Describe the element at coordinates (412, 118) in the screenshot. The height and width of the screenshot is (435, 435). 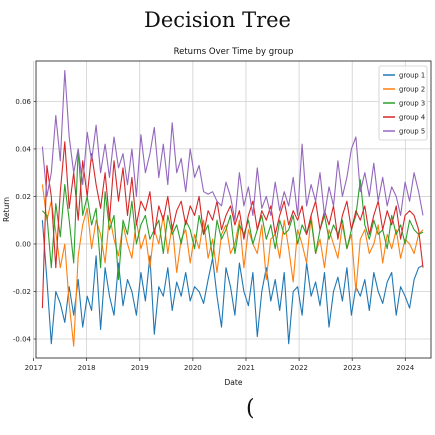
I see `legend-label: group 4` at that location.